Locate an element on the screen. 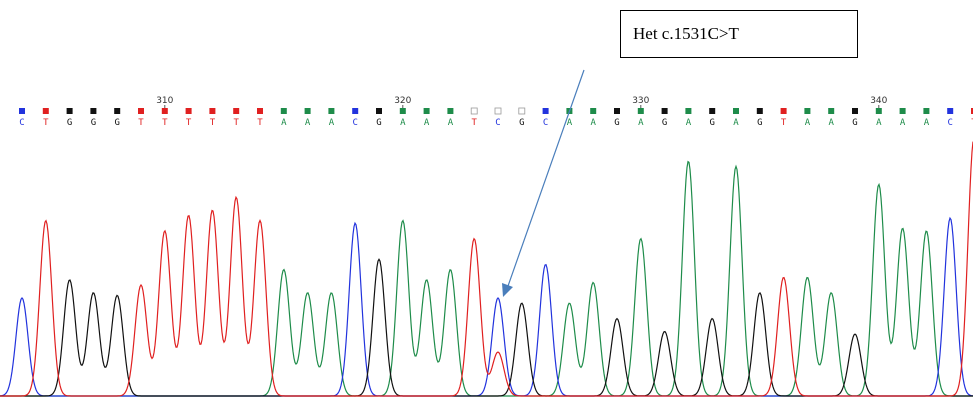 The image size is (973, 398). quality-squares is located at coordinates (496, 111).